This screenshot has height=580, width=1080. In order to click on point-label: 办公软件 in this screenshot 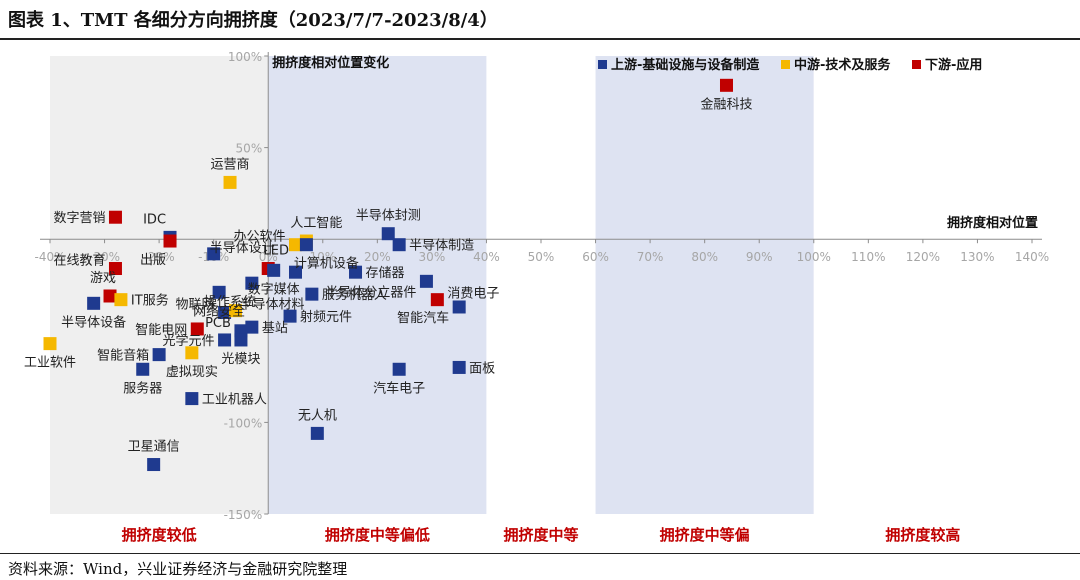, I will do `click(259, 237)`.